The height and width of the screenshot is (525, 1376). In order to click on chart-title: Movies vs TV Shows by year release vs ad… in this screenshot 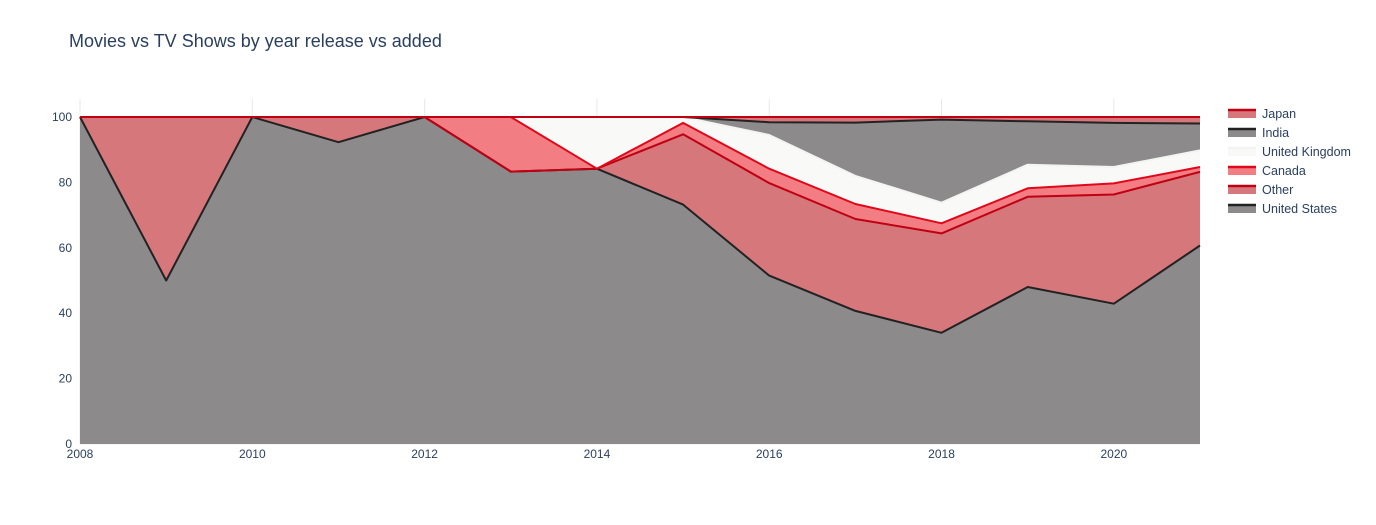, I will do `click(255, 41)`.